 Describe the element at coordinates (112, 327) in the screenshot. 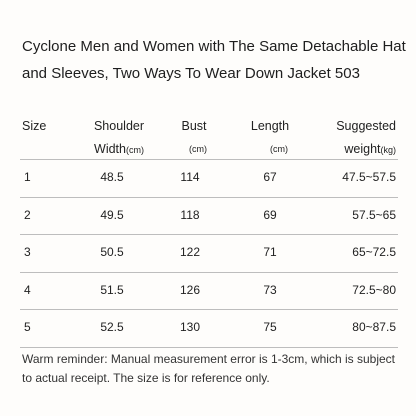

I see `table-cell: 52.5` at that location.